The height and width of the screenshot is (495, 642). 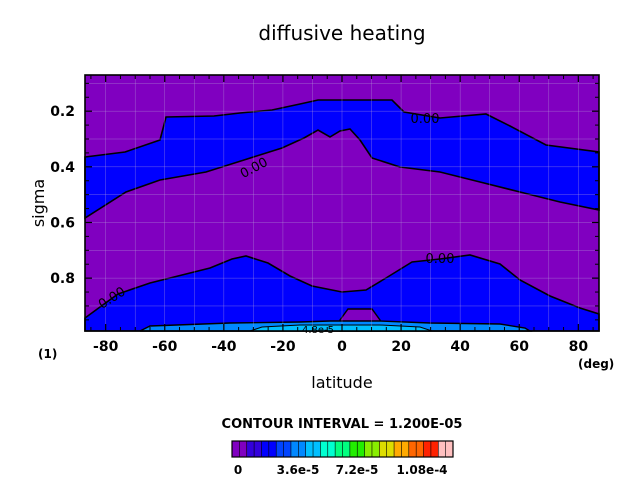 I want to click on x-axis-unit: (deg), so click(x=596, y=364).